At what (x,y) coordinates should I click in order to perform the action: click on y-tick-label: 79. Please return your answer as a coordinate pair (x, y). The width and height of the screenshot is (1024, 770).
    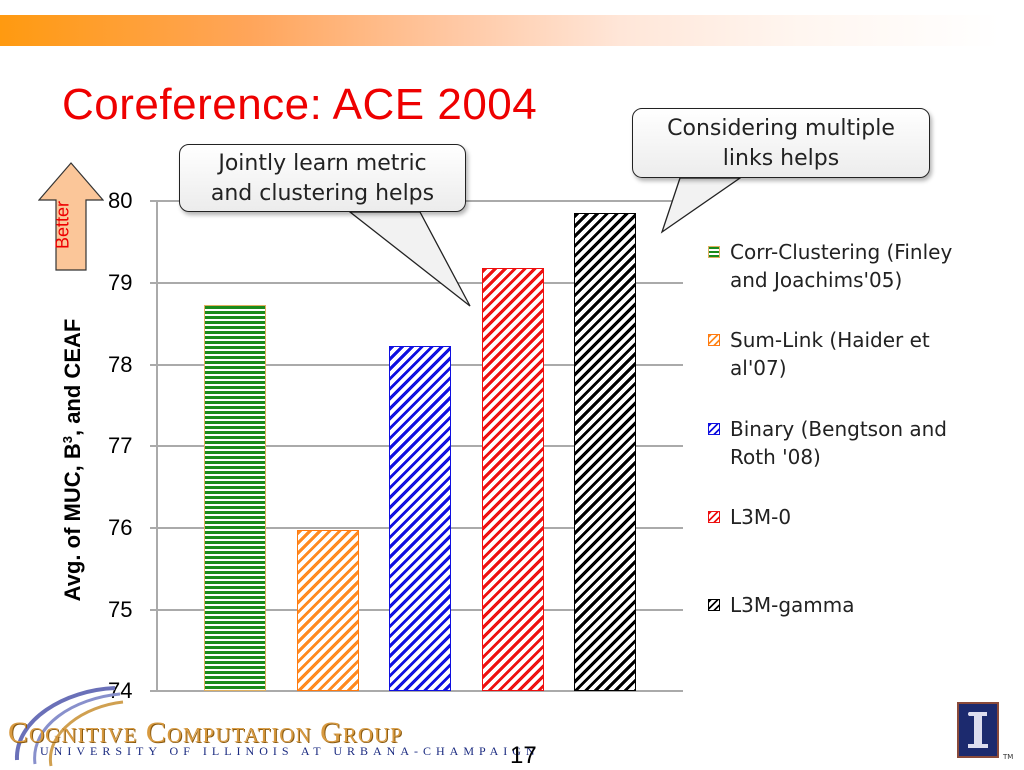
    Looking at the image, I should click on (120, 282).